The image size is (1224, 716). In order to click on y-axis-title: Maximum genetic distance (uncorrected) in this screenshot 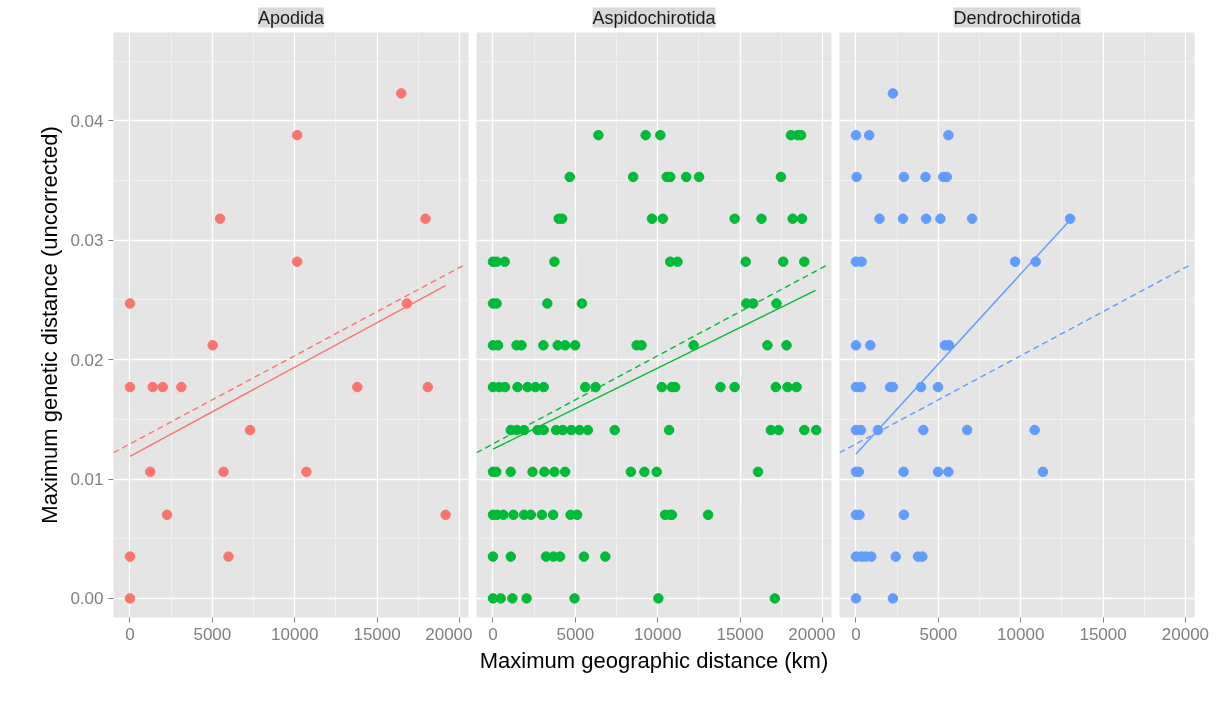, I will do `click(50, 325)`.